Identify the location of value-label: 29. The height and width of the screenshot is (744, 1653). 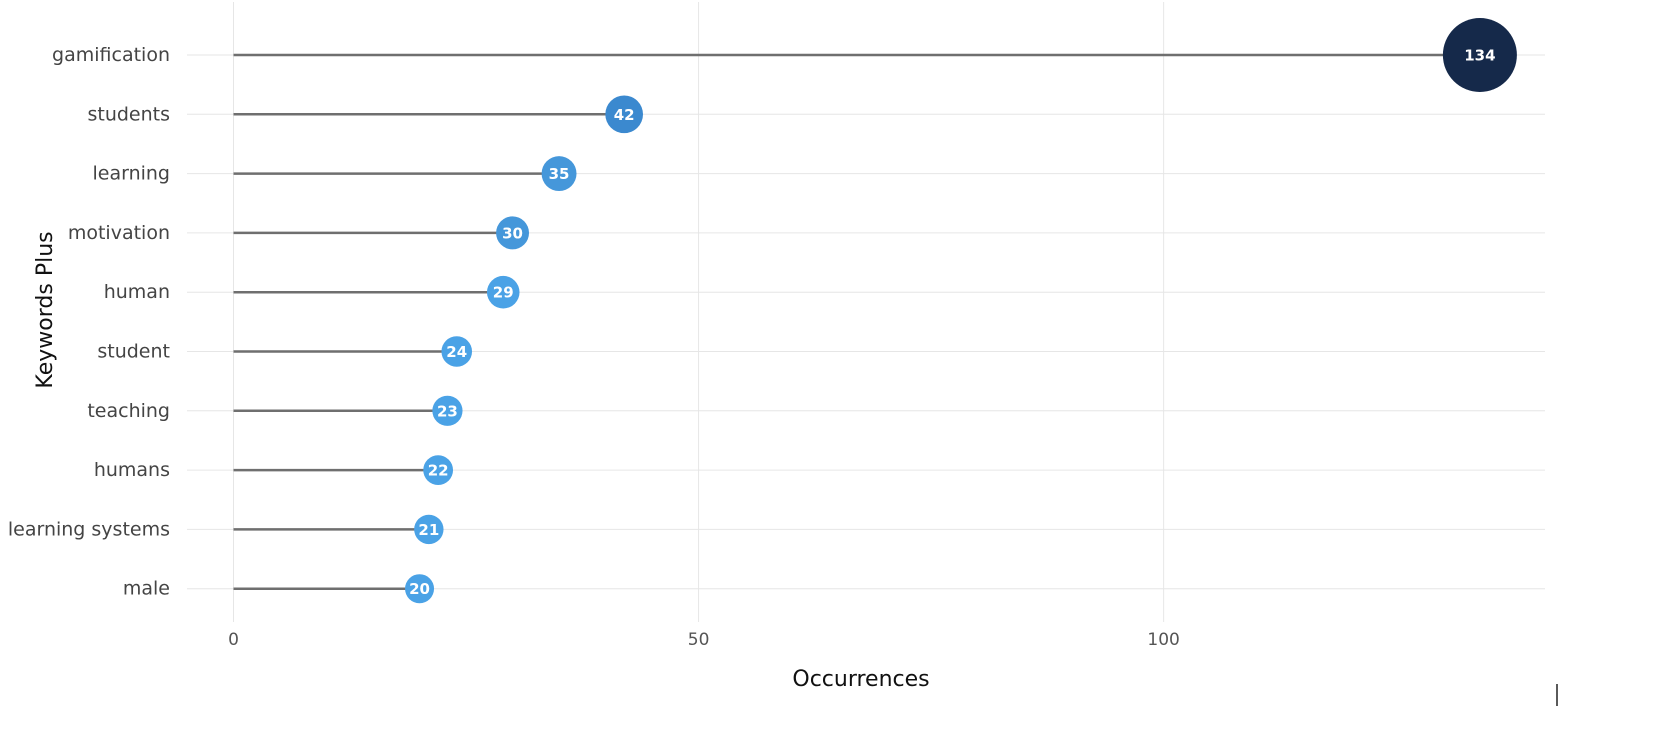
(503, 293).